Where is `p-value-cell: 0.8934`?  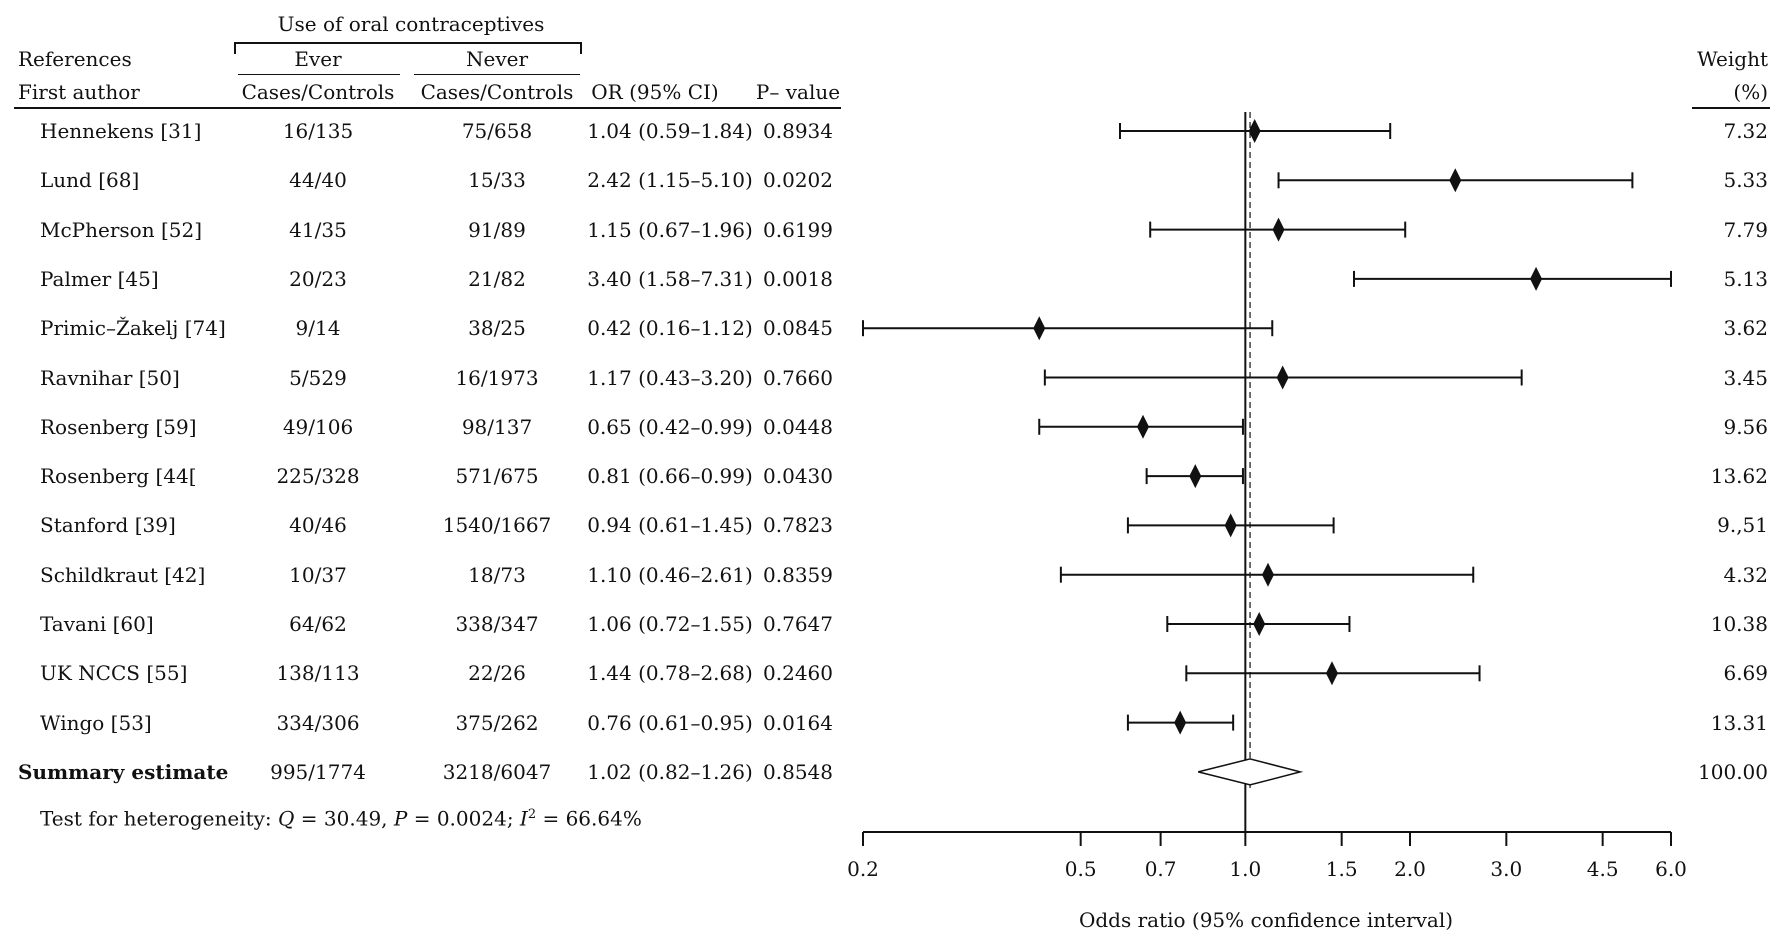 p-value-cell: 0.8934 is located at coordinates (798, 131).